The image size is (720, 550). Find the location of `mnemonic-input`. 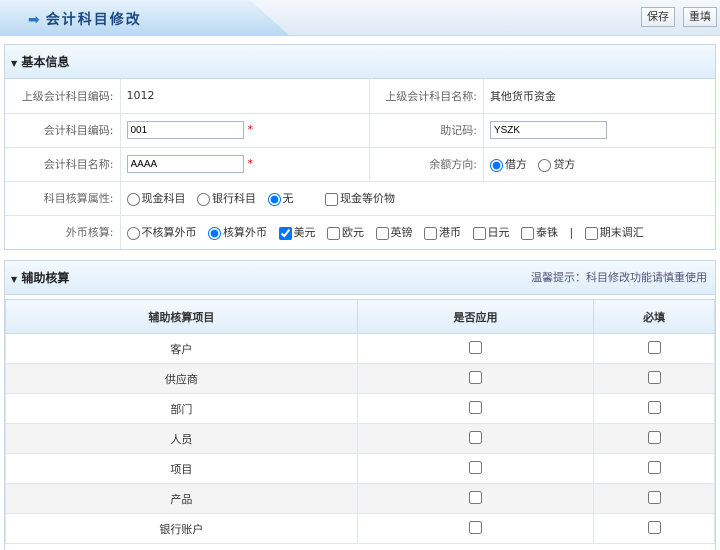

mnemonic-input is located at coordinates (548, 130).